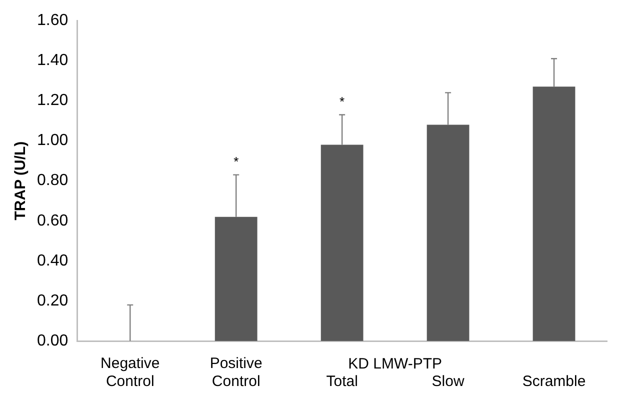  Describe the element at coordinates (52, 141) in the screenshot. I see `y-tick-label: 1.00` at that location.